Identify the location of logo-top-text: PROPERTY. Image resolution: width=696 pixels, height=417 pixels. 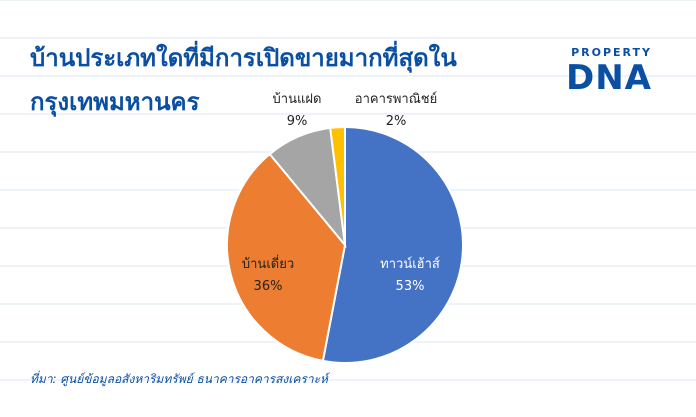
(611, 52).